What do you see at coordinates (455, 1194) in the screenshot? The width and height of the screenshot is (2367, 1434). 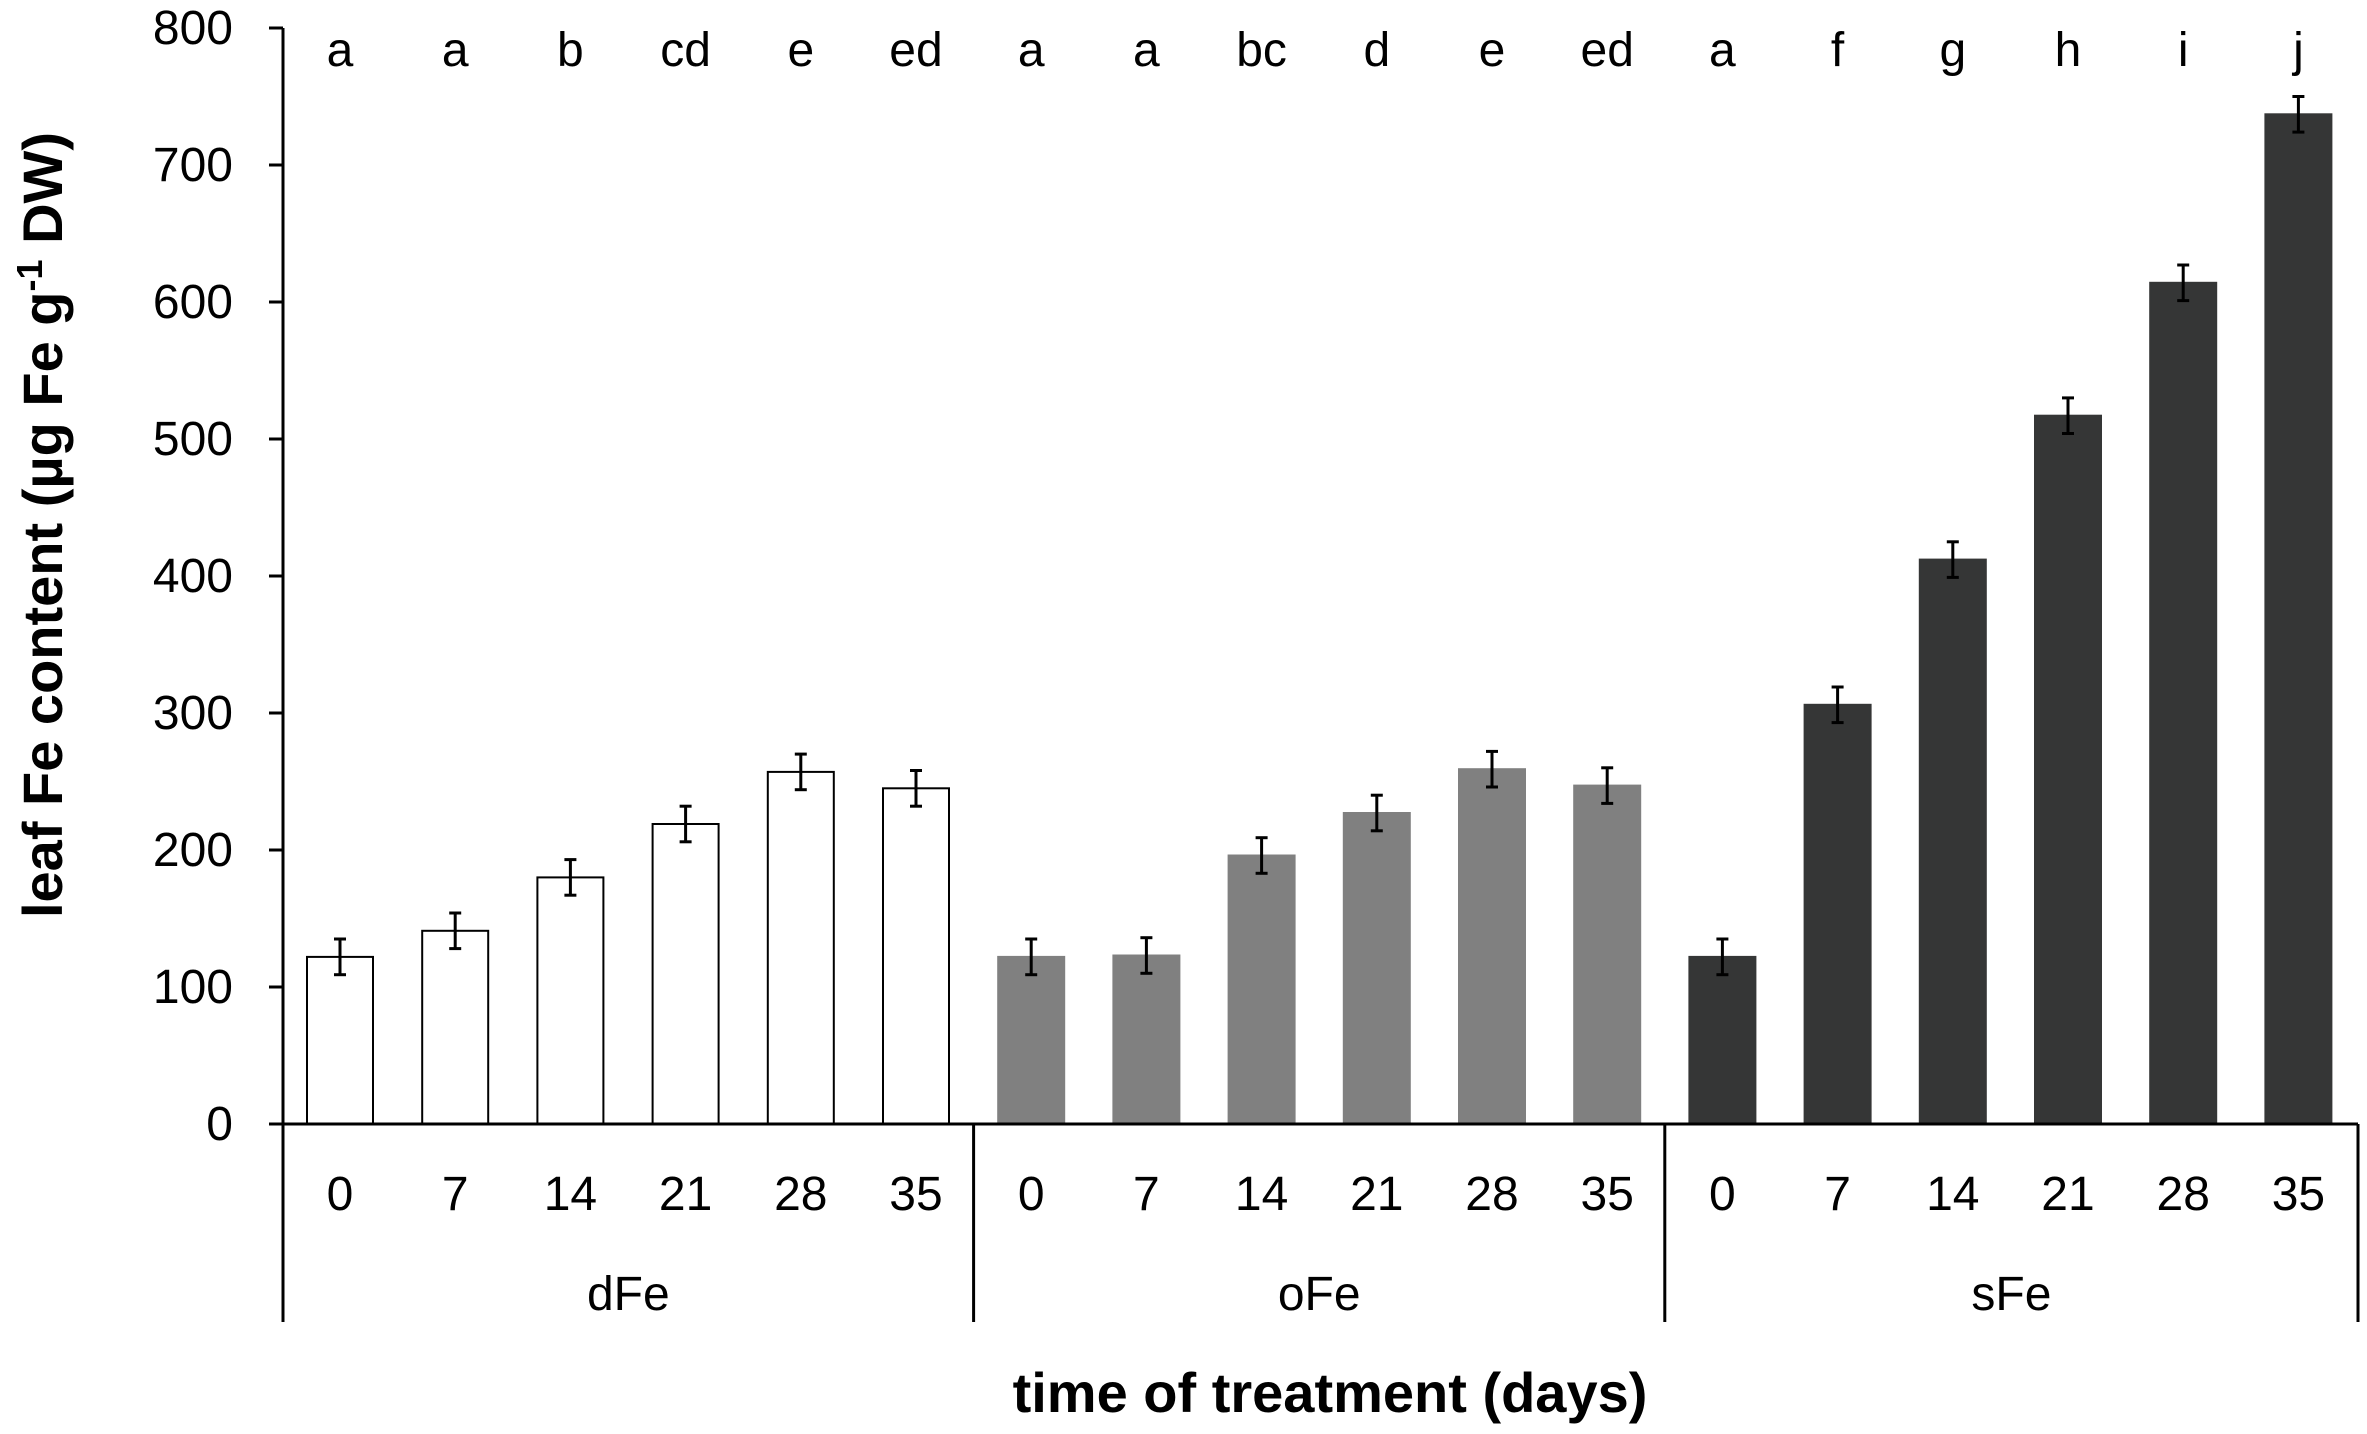 I see `x-tick-label-dFe-day-7: 7` at bounding box center [455, 1194].